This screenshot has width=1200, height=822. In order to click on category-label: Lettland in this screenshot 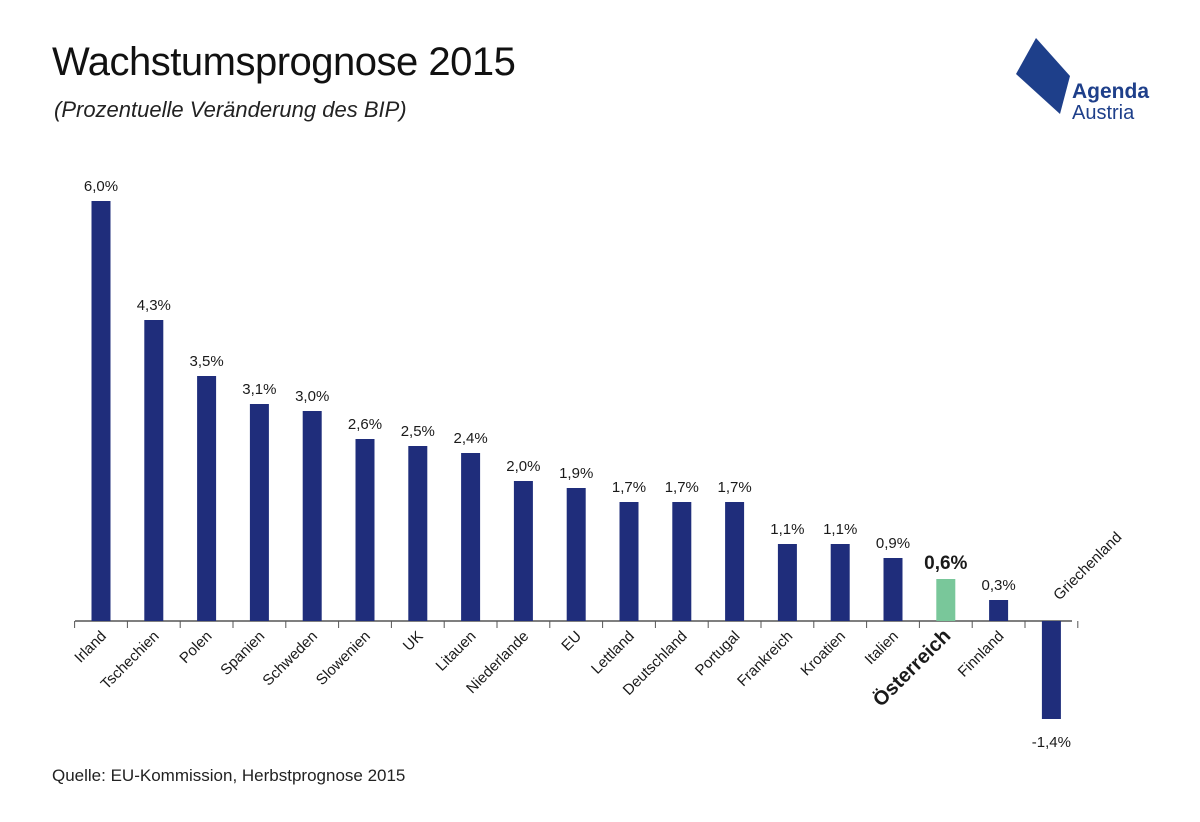, I will do `click(613, 653)`.